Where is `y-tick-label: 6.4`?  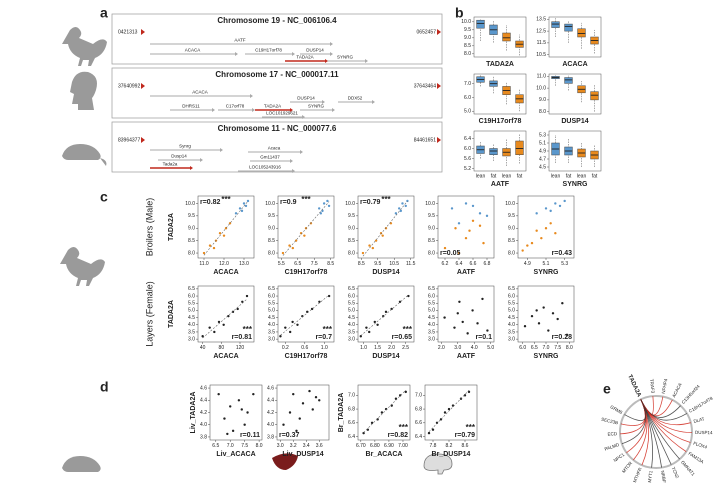 y-tick-label: 6.4 is located at coordinates (418, 437).